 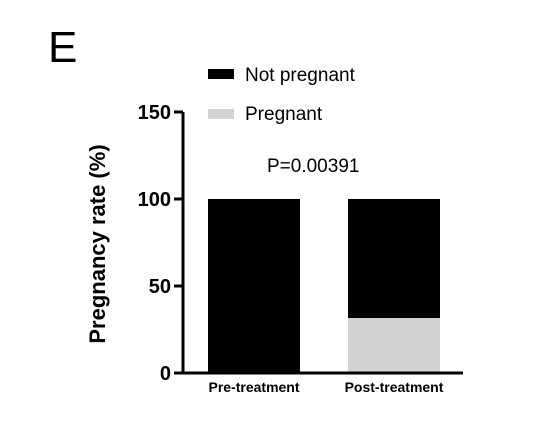 I want to click on y-axis-label: Pregnancy rate (%), so click(x=97, y=243).